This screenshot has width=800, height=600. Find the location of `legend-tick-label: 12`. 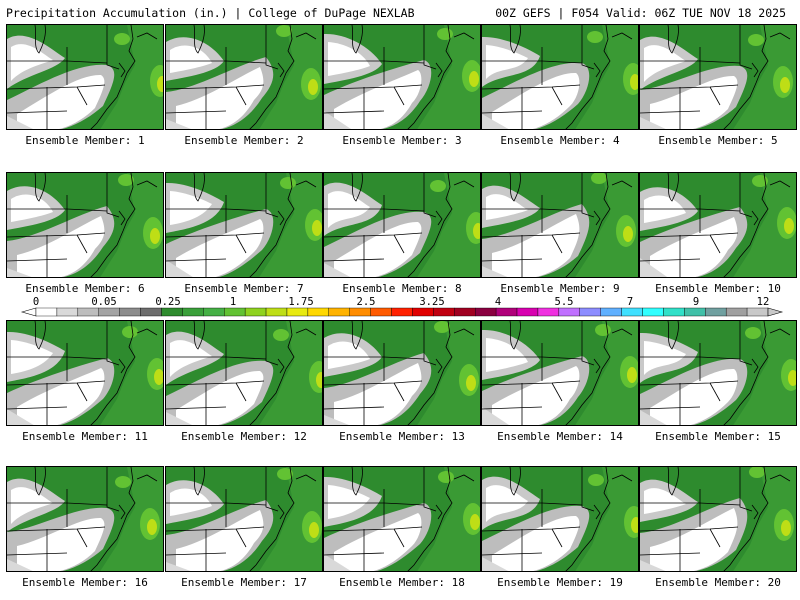

legend-tick-label: 12 is located at coordinates (763, 302).